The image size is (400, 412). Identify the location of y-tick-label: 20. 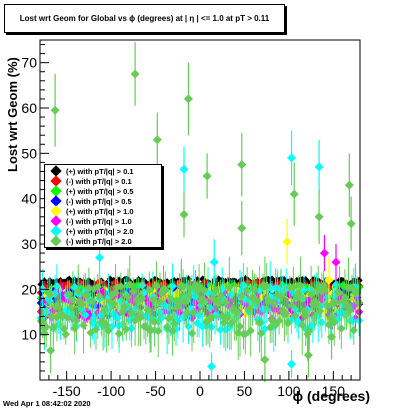
(29, 289).